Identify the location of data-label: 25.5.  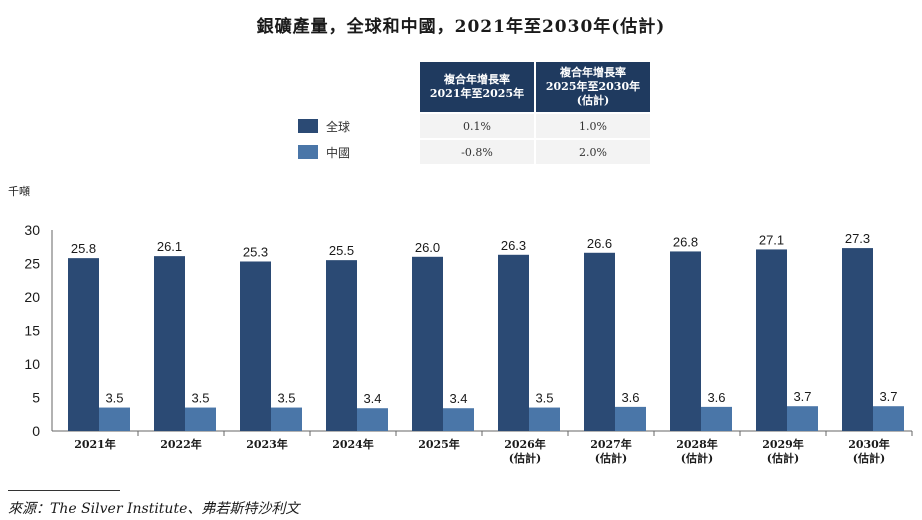
(341, 250).